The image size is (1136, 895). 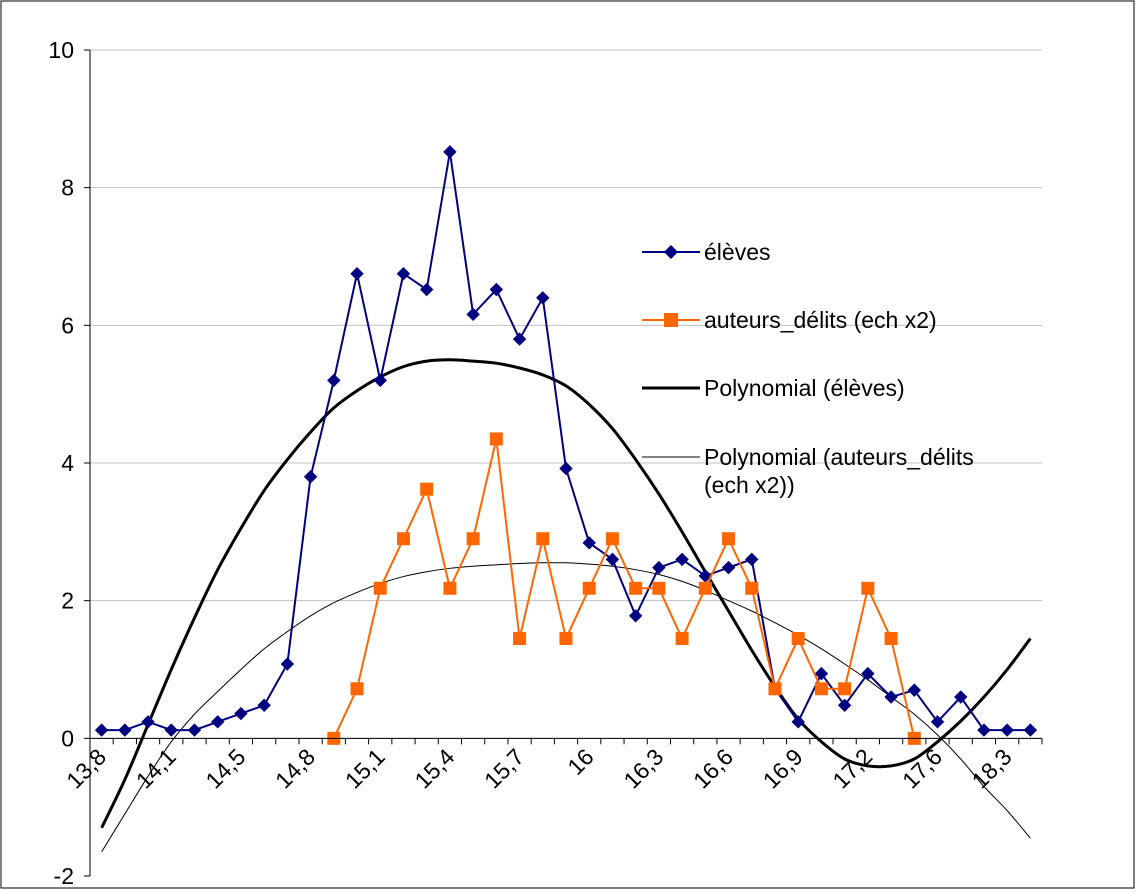 What do you see at coordinates (820, 320) in the screenshot?
I see `legend-label-1: auteurs_délits (ech x2)` at bounding box center [820, 320].